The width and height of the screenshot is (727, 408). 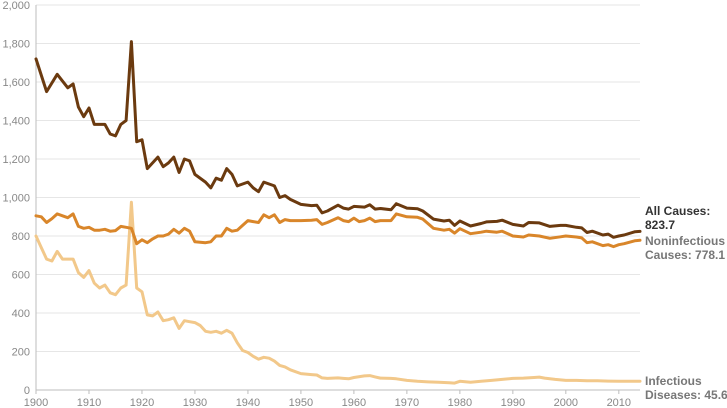 What do you see at coordinates (460, 402) in the screenshot?
I see `x-tick-label: 1980` at bounding box center [460, 402].